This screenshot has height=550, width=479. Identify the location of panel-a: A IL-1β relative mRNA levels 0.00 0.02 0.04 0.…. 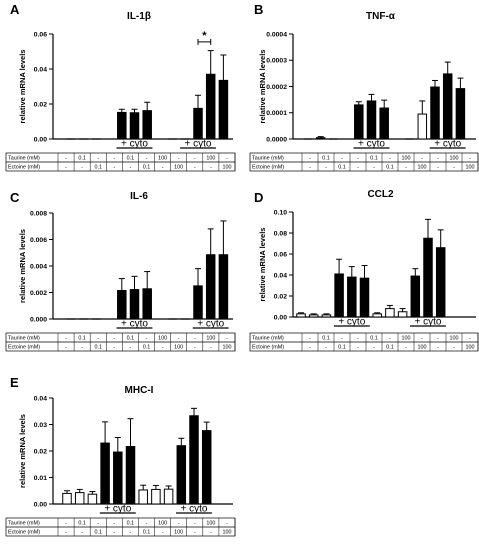
(120, 87).